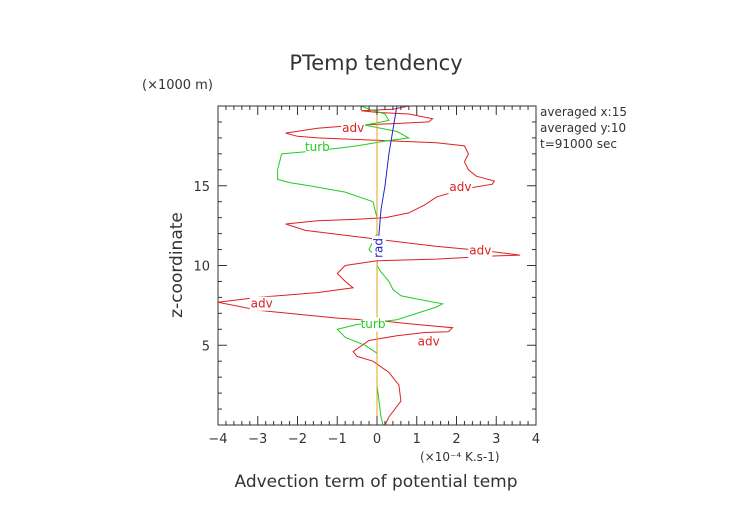 This screenshot has height=532, width=752. I want to click on curve-label-adv-4: adv, so click(429, 342).